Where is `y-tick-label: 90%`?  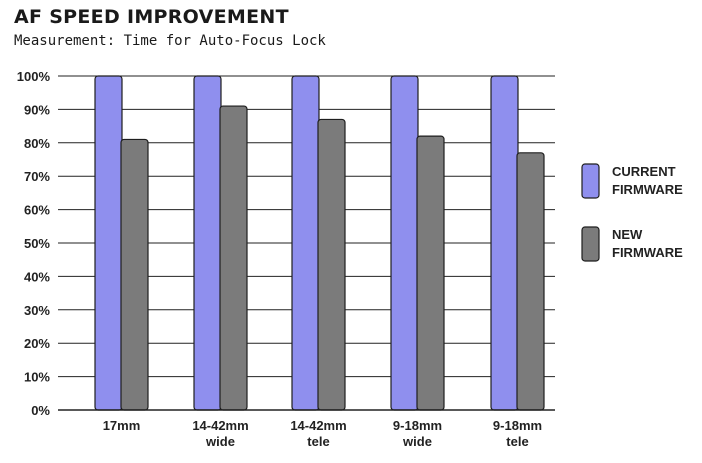
y-tick-label: 90% is located at coordinates (37, 109).